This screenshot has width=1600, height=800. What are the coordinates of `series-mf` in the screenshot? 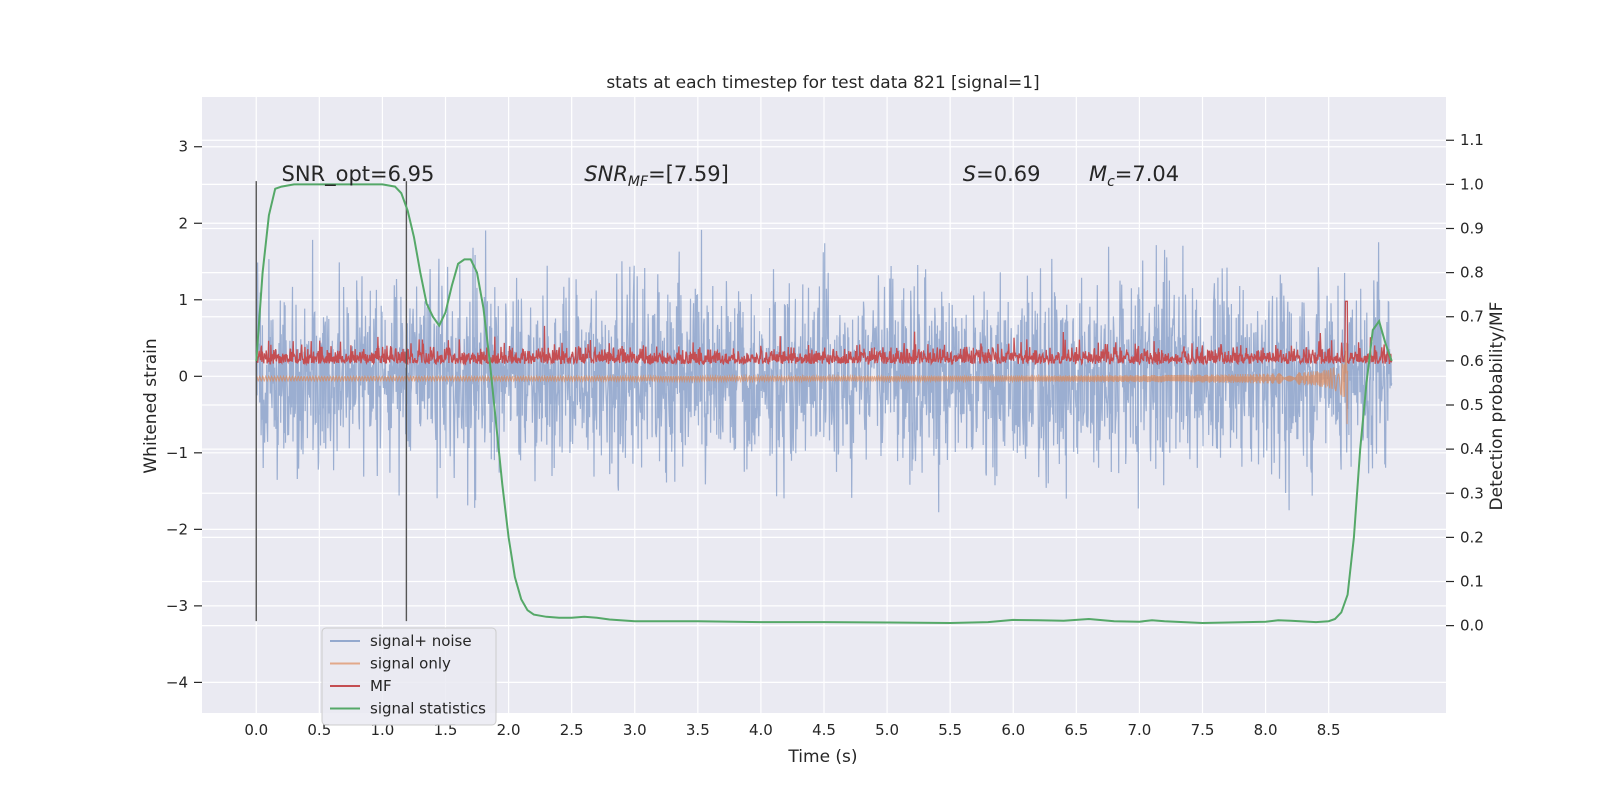 It's located at (824, 333).